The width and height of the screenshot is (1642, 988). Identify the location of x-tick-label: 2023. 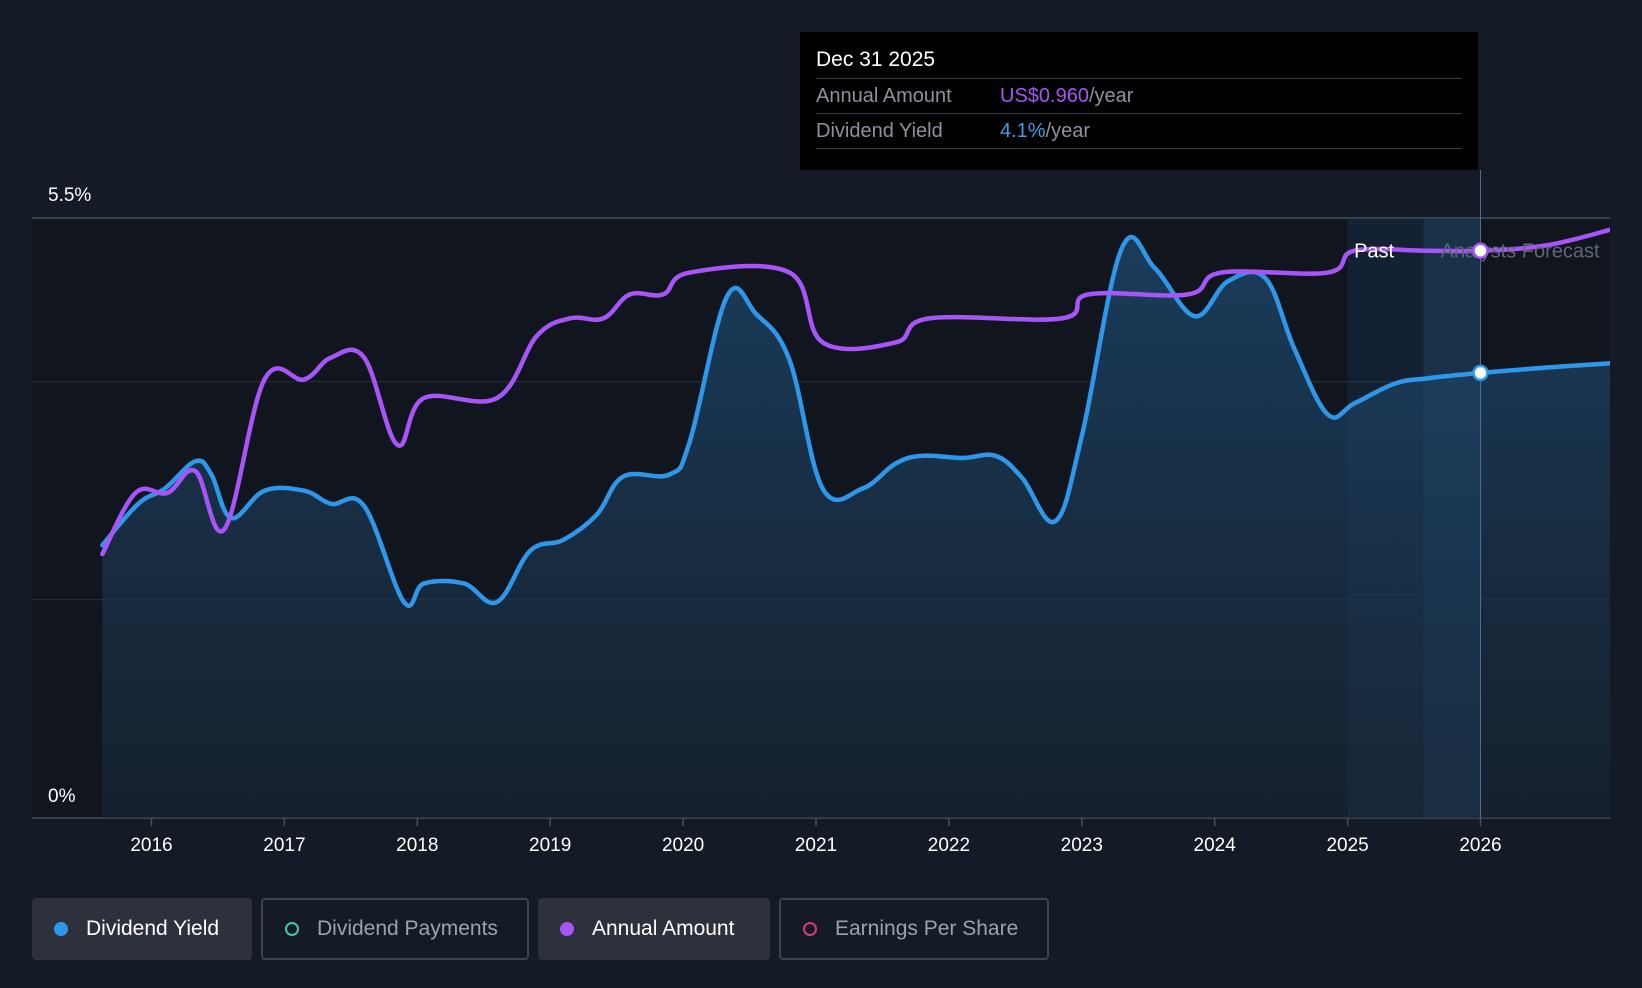
(1082, 845).